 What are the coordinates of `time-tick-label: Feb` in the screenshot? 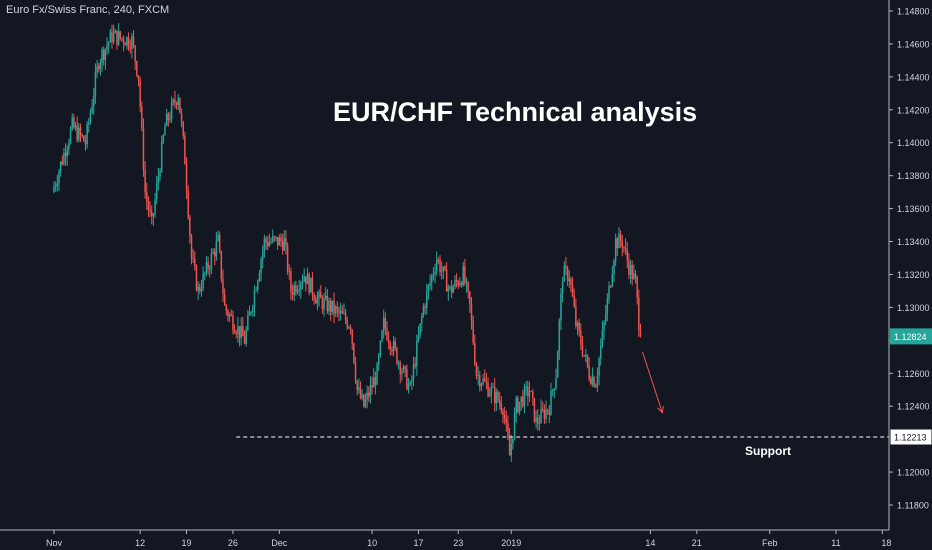 It's located at (770, 543).